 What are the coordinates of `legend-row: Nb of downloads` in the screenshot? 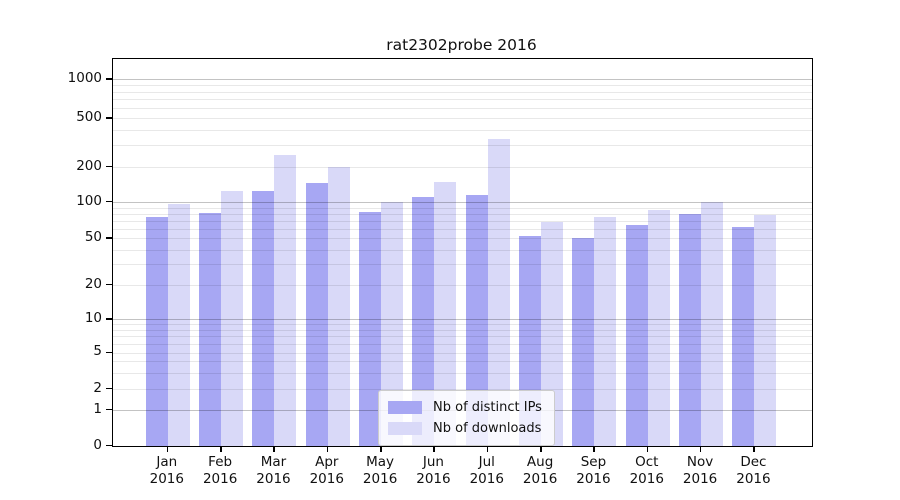 It's located at (465, 428).